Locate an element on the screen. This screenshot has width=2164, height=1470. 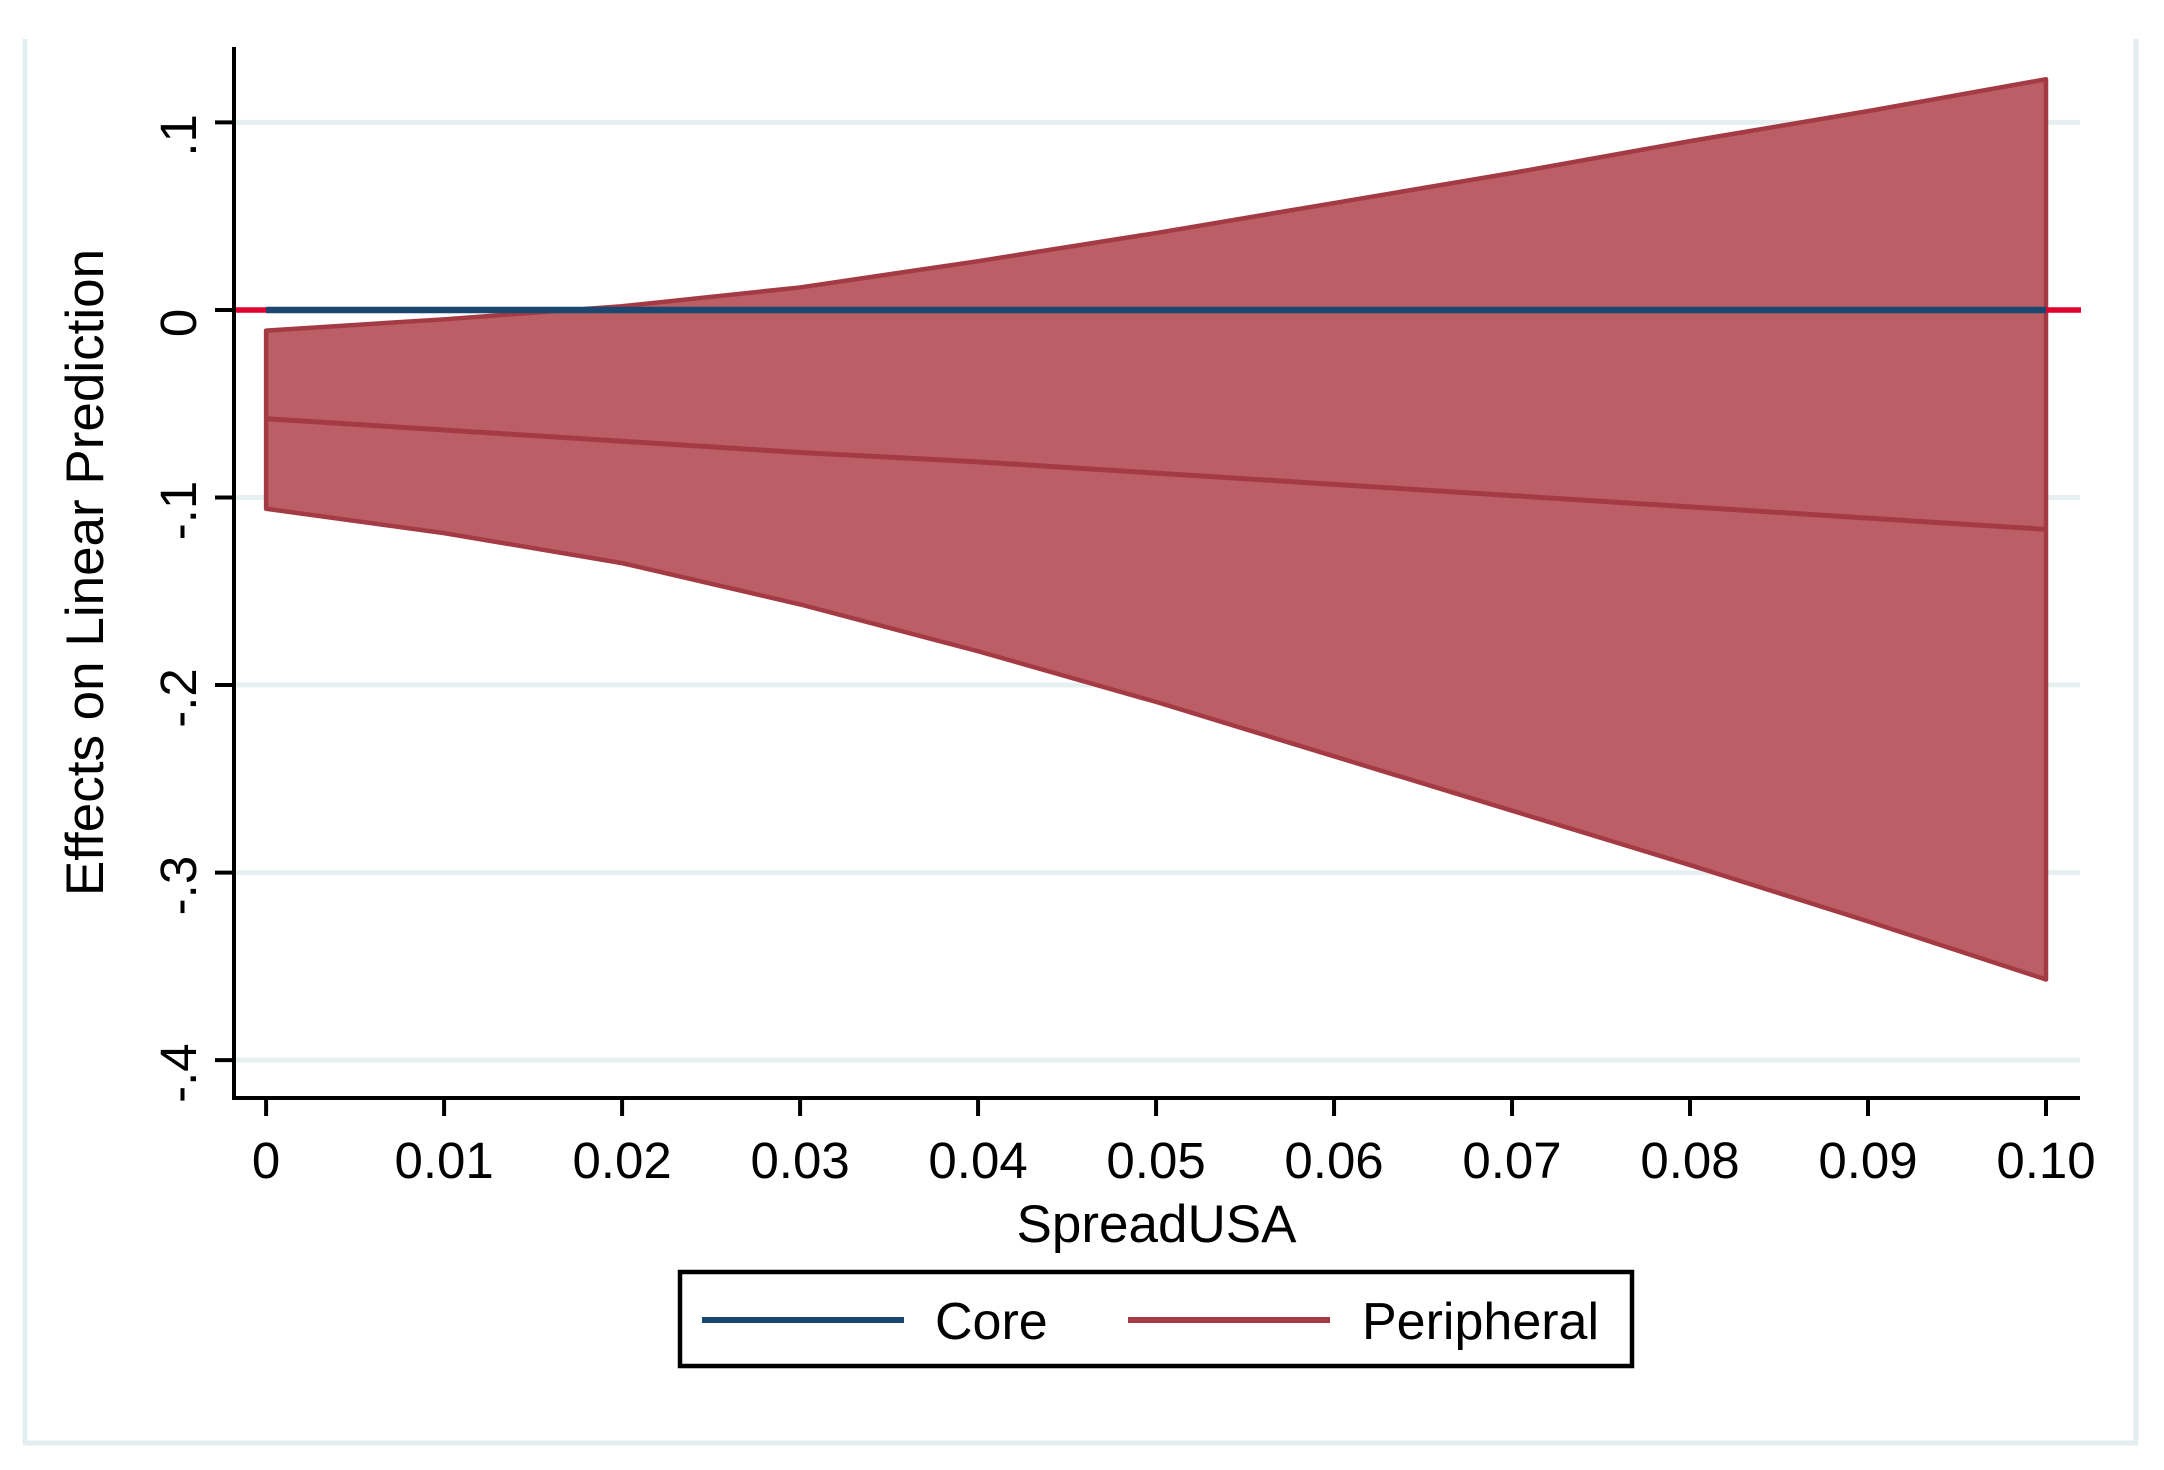
x-tick-label: 0.03 is located at coordinates (799, 1160).